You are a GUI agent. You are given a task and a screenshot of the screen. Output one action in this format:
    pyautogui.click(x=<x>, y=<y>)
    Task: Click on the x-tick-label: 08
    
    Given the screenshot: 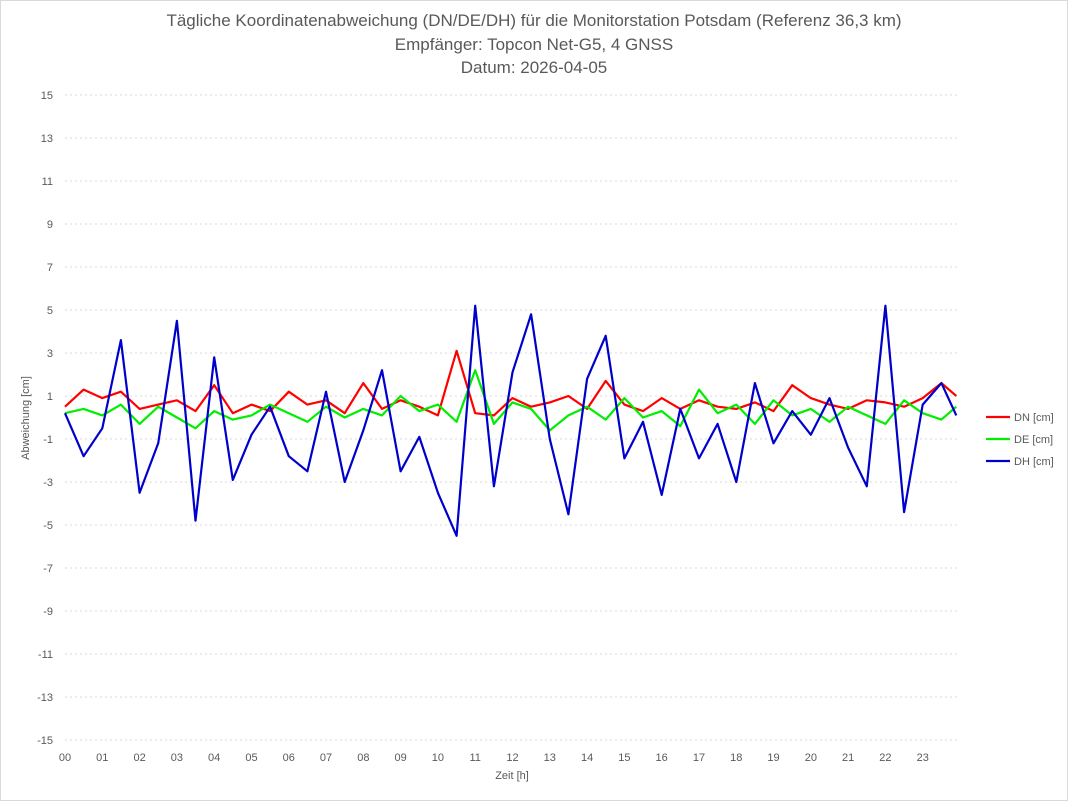 What is the action you would take?
    pyautogui.click(x=363, y=758)
    